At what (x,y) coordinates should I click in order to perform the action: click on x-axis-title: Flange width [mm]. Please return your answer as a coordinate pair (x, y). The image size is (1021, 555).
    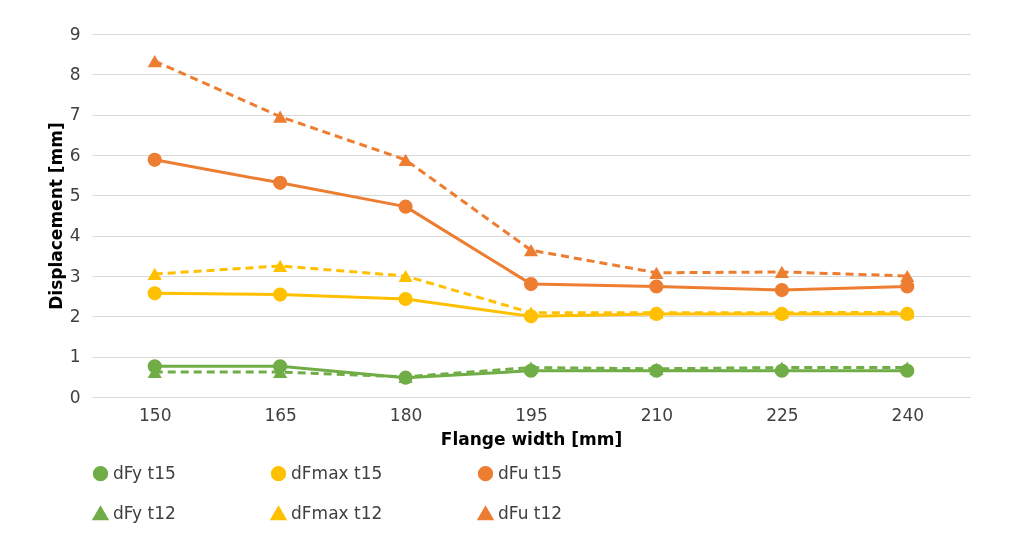
    Looking at the image, I should click on (531, 438).